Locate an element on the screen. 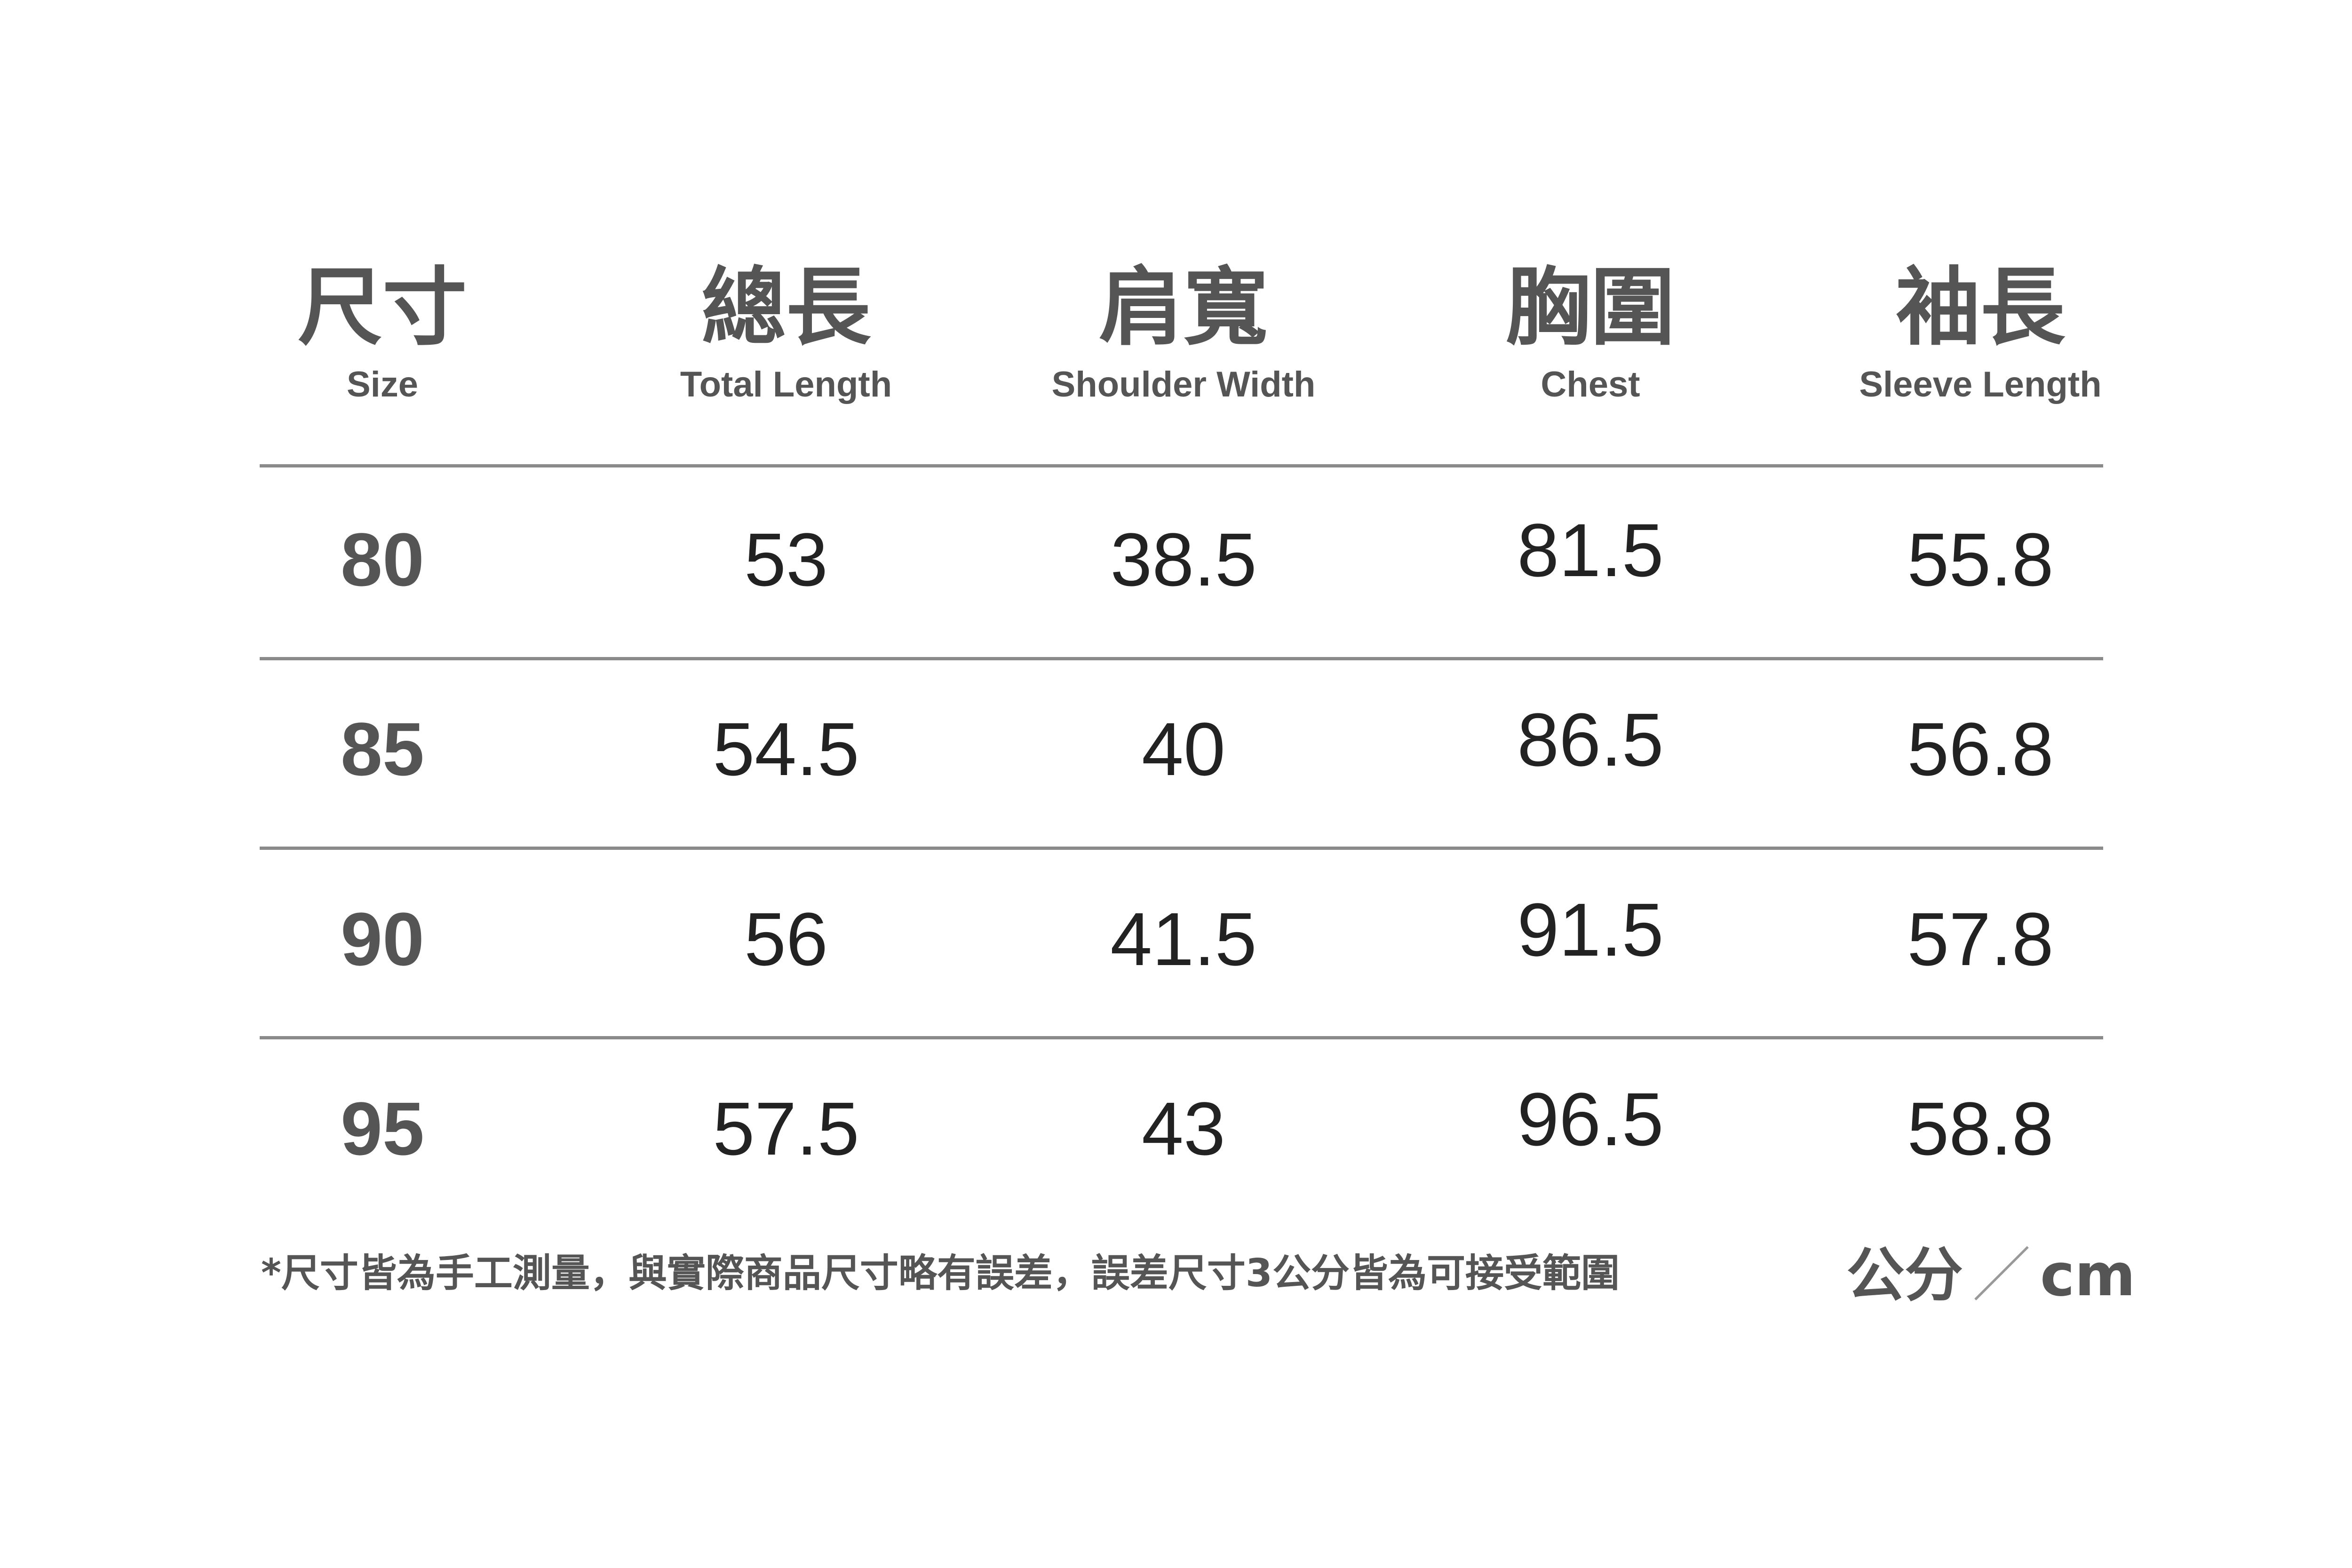 Image resolution: width=2352 pixels, height=1568 pixels. value-cell: 96.5 is located at coordinates (1590, 1119).